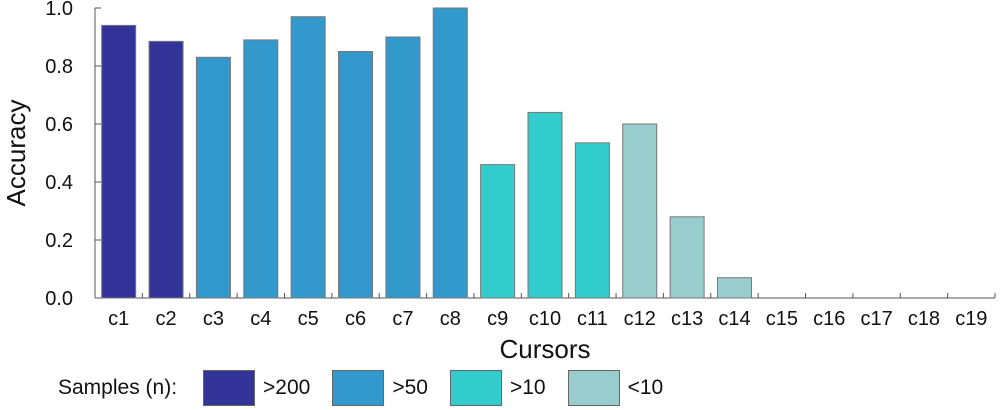 The width and height of the screenshot is (1001, 410). What do you see at coordinates (971, 319) in the screenshot?
I see `x-tick-label: c19` at bounding box center [971, 319].